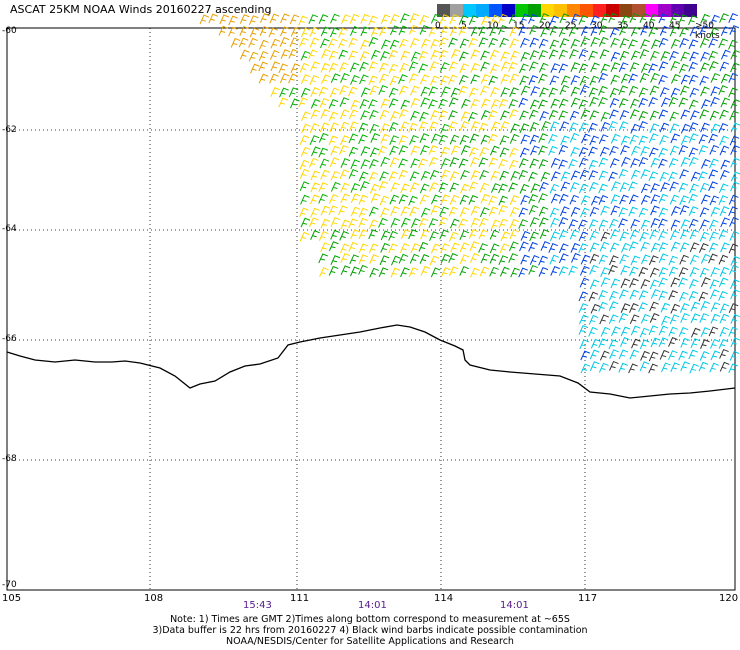 The image size is (740, 650). Describe the element at coordinates (438, 26) in the screenshot. I see `legend-label: 0` at that location.